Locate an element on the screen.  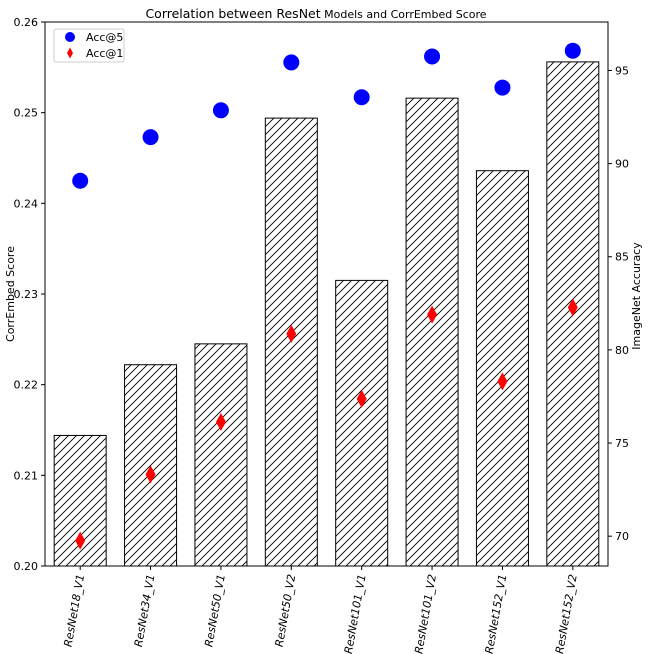
left-tick-label: 0.22 is located at coordinates (26, 385).